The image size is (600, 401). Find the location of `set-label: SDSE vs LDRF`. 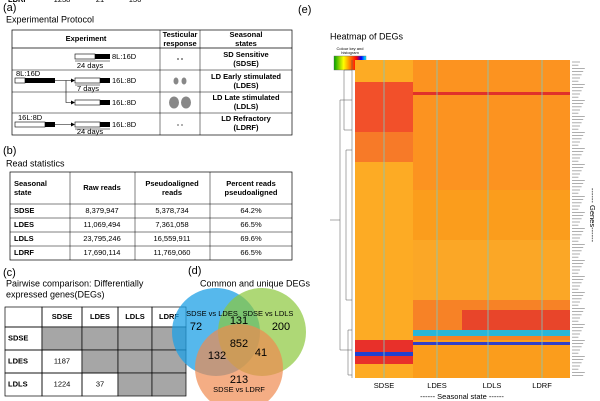

set-label: SDSE vs LDRF is located at coordinates (239, 389).